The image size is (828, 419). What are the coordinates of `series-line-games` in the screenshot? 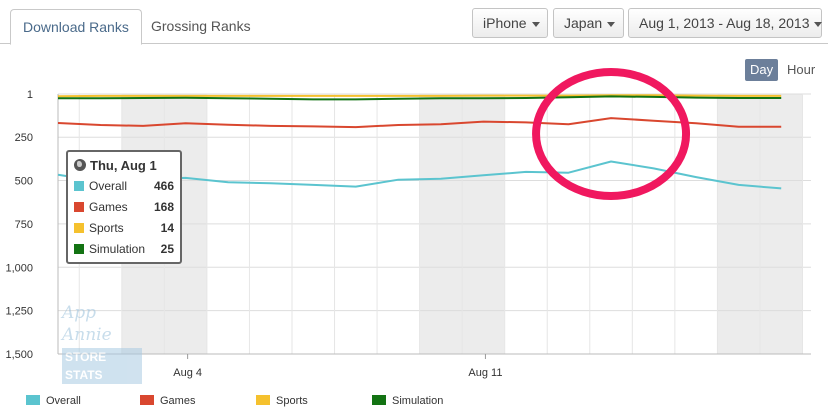 It's located at (419, 123).